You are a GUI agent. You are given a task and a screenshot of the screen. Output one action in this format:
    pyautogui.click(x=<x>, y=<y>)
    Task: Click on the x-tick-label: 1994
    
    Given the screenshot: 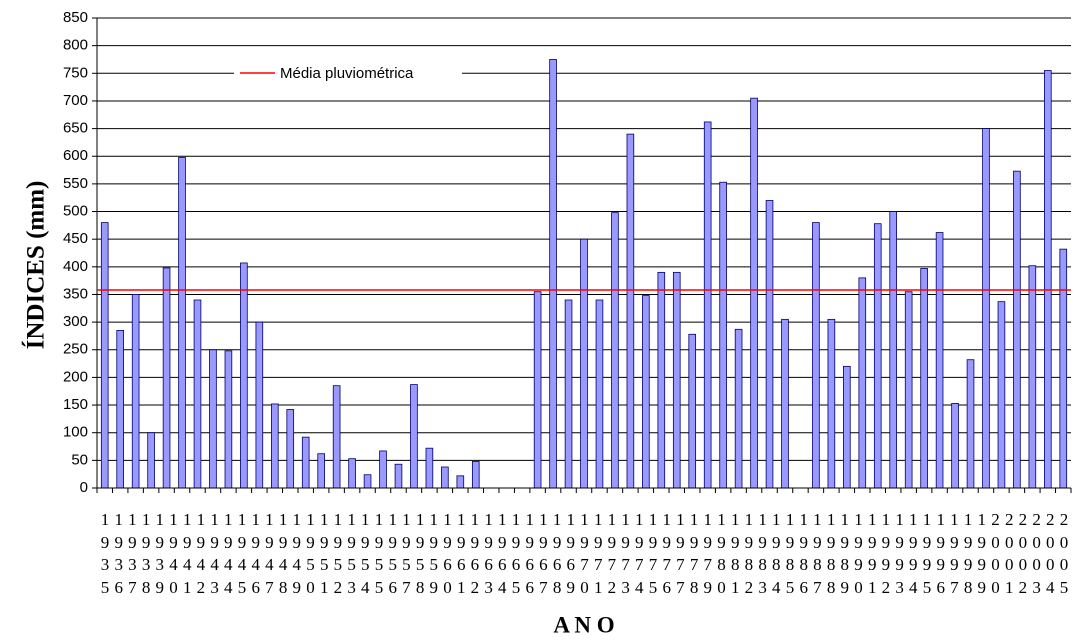 What is the action you would take?
    pyautogui.click(x=913, y=553)
    